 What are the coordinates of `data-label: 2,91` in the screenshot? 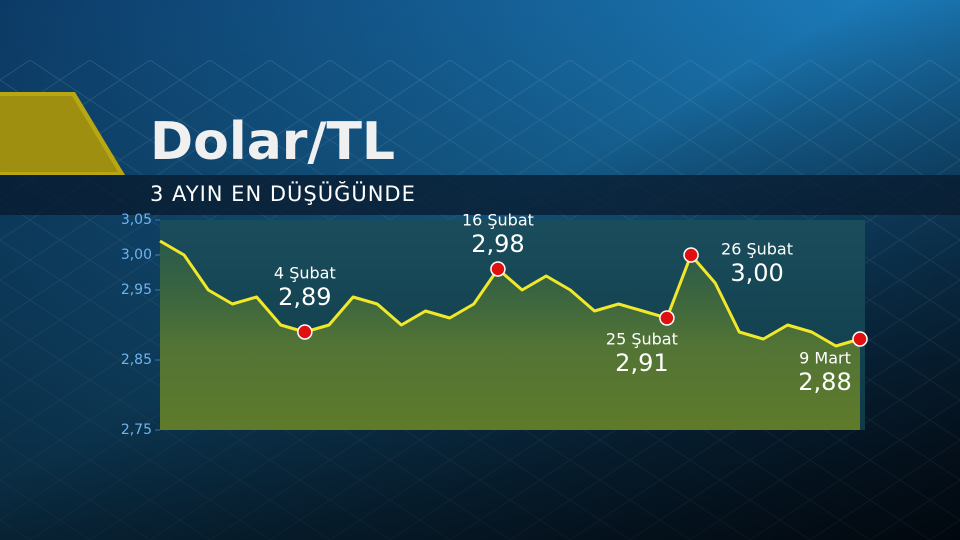 It's located at (641, 363).